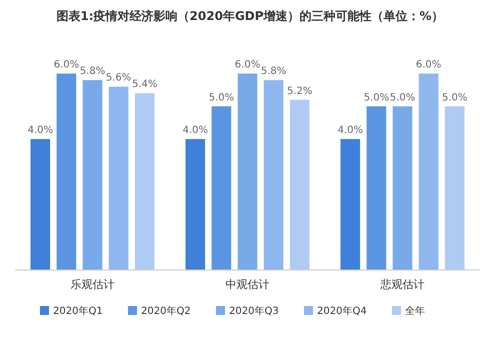 Image resolution: width=500 pixels, height=358 pixels. Describe the element at coordinates (78, 311) in the screenshot. I see `legend-label: 2020年Q1` at that location.